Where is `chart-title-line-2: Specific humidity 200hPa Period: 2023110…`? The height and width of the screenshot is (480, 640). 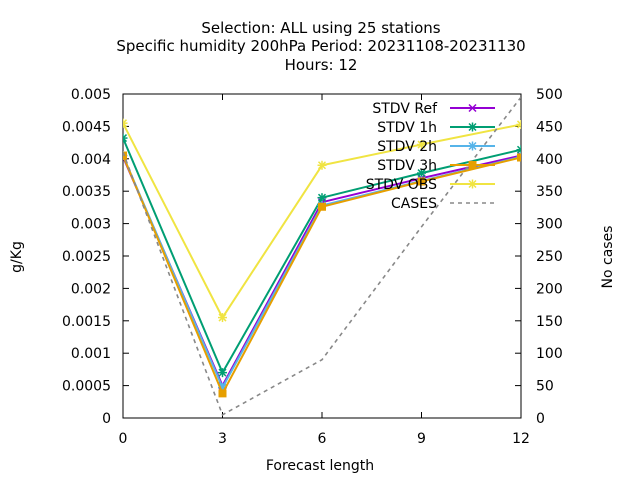
chart-title-line-2: Specific humidity 200hPa Period: 2023110… is located at coordinates (320, 46).